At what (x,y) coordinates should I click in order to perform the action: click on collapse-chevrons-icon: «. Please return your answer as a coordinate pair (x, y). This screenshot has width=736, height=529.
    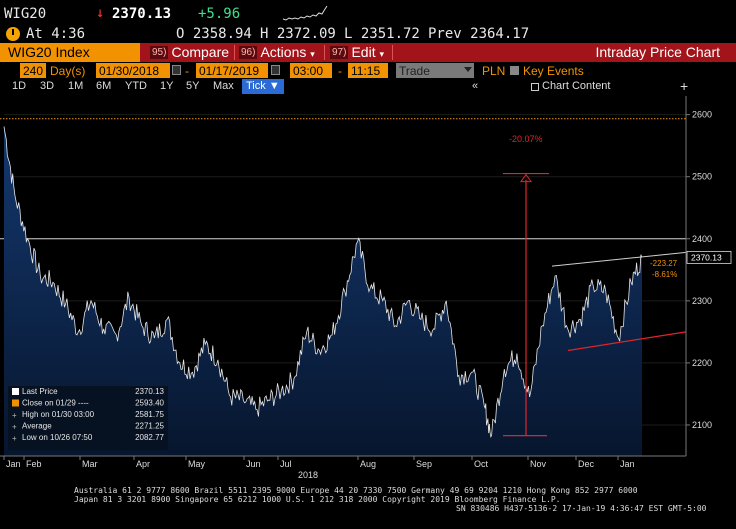
    Looking at the image, I should click on (475, 86).